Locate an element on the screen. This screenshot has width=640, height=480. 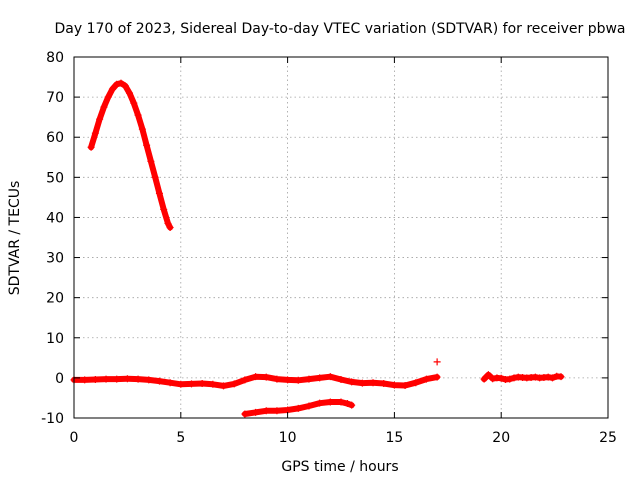
y-tick-label: 10 is located at coordinates (55, 339).